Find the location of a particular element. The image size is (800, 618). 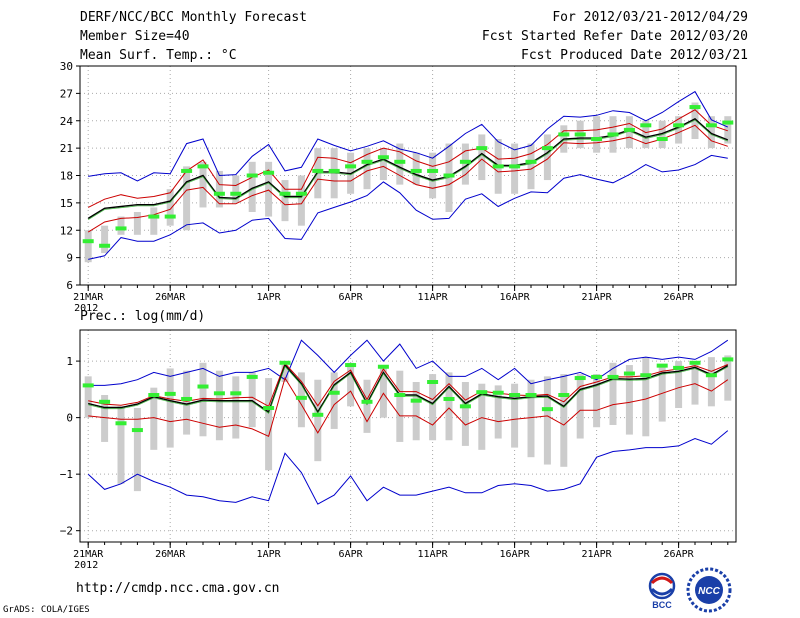

prec-year-label: 2012 is located at coordinates (86, 565).